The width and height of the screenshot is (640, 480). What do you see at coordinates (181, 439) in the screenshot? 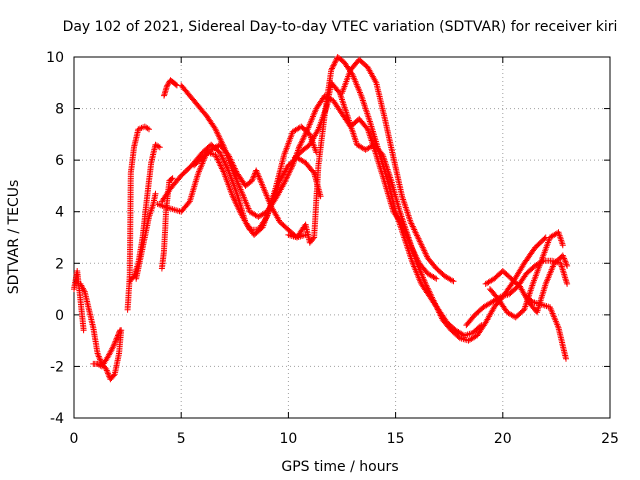
I see `x-tick-label: 5` at bounding box center [181, 439].